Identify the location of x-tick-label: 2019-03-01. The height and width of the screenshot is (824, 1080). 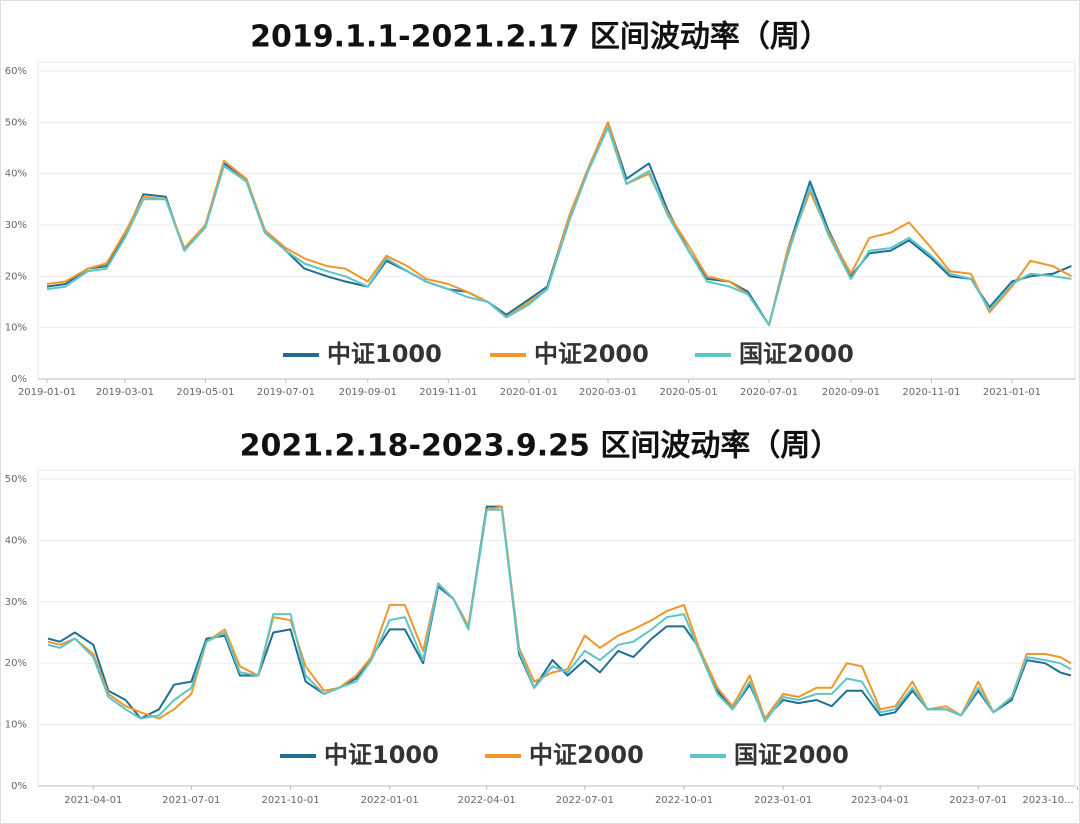
(125, 392).